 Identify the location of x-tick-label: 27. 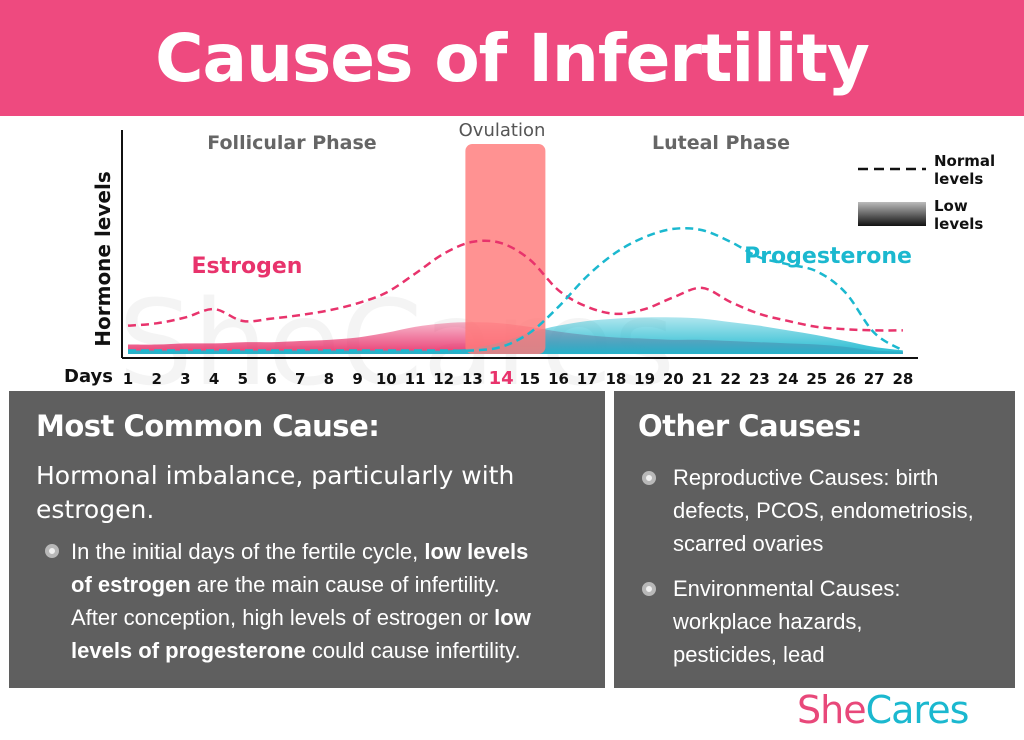
(874, 379).